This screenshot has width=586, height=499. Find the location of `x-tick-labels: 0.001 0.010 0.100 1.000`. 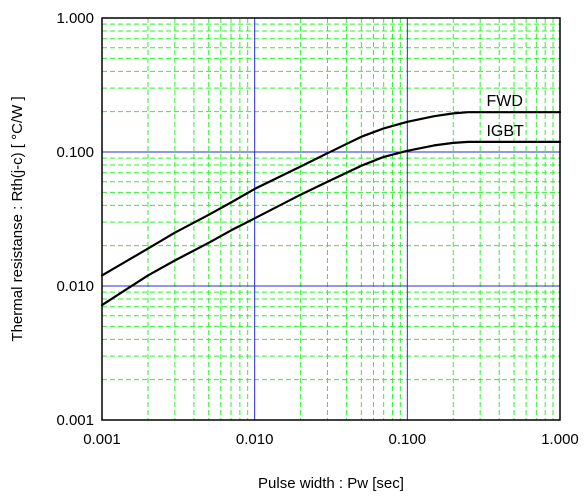

x-tick-labels: 0.001 0.010 0.100 1.000 is located at coordinates (331, 439).